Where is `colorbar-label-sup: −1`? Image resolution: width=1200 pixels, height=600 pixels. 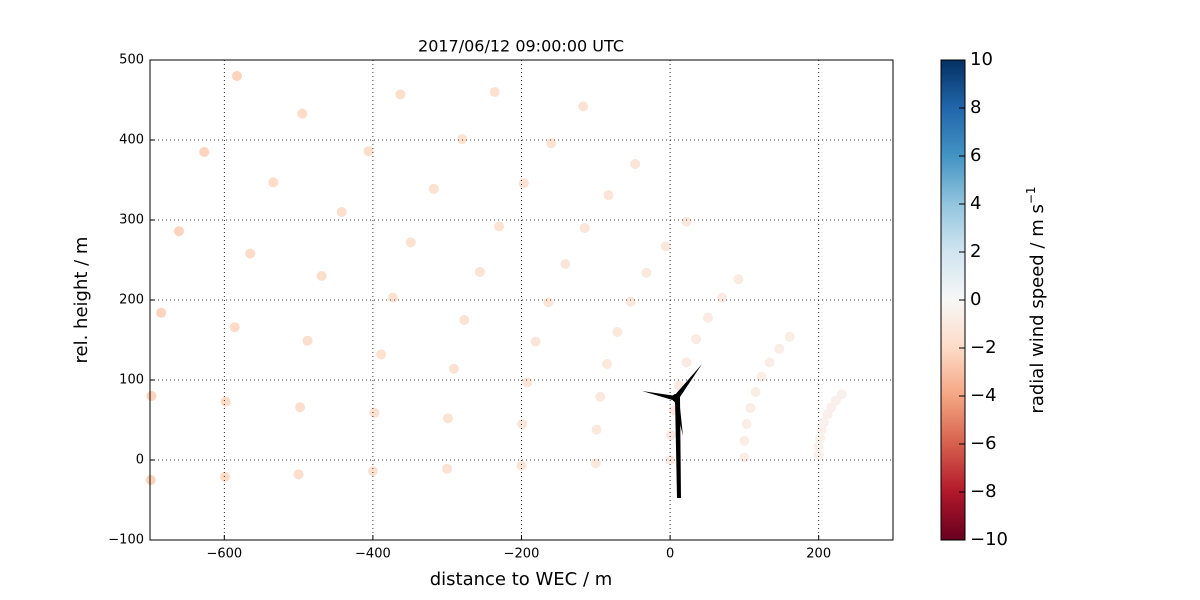 colorbar-label-sup: −1 is located at coordinates (1031, 195).